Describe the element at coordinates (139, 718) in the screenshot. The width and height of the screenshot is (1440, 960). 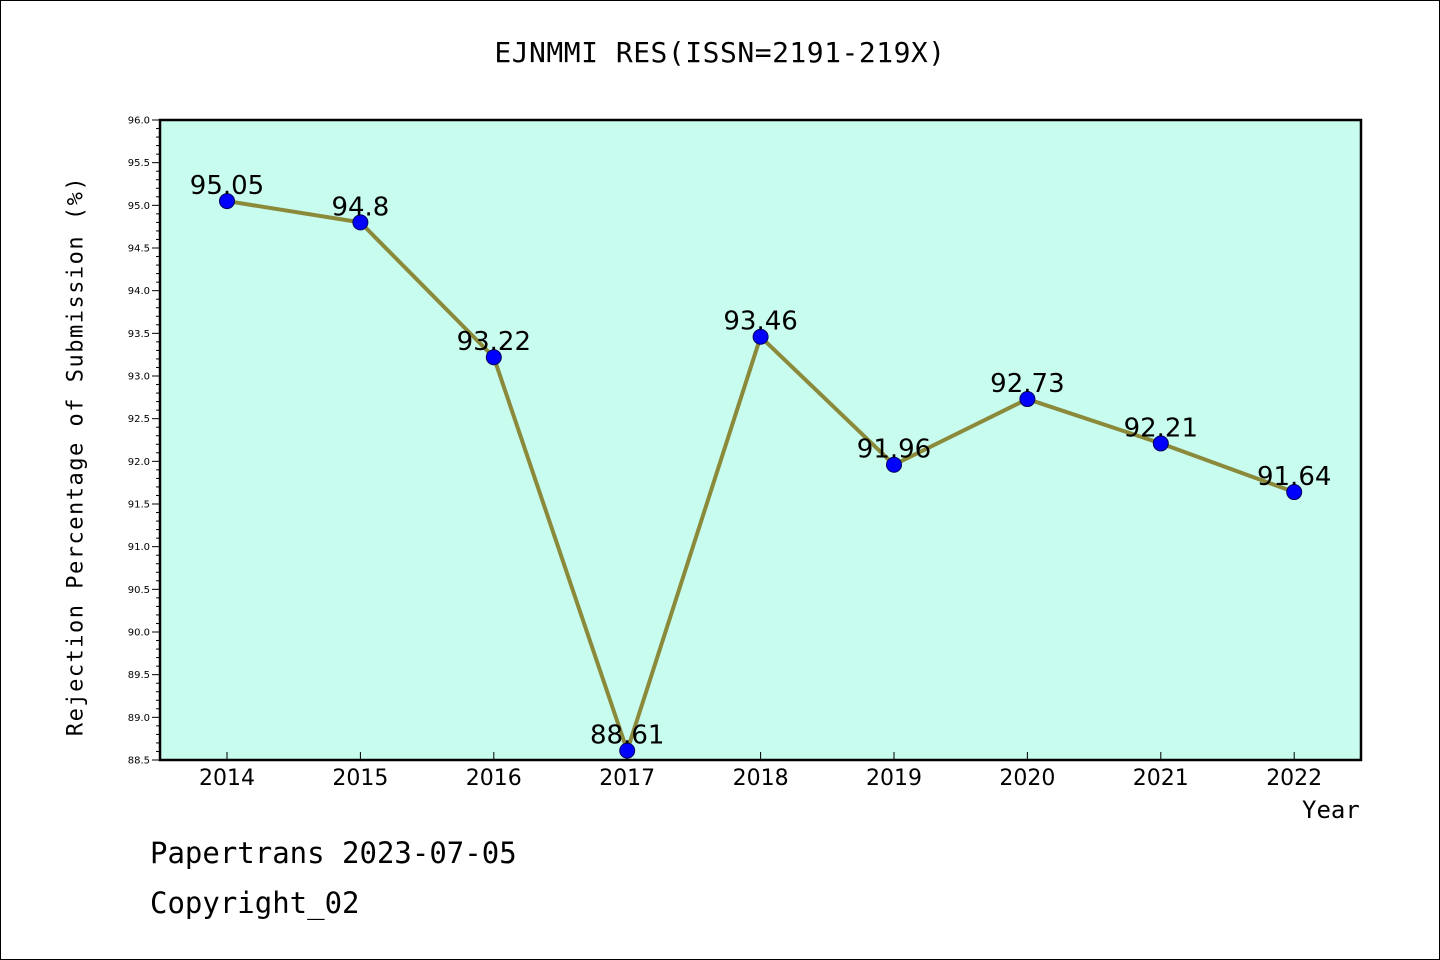
I see `y-tick-label: 89.0` at that location.